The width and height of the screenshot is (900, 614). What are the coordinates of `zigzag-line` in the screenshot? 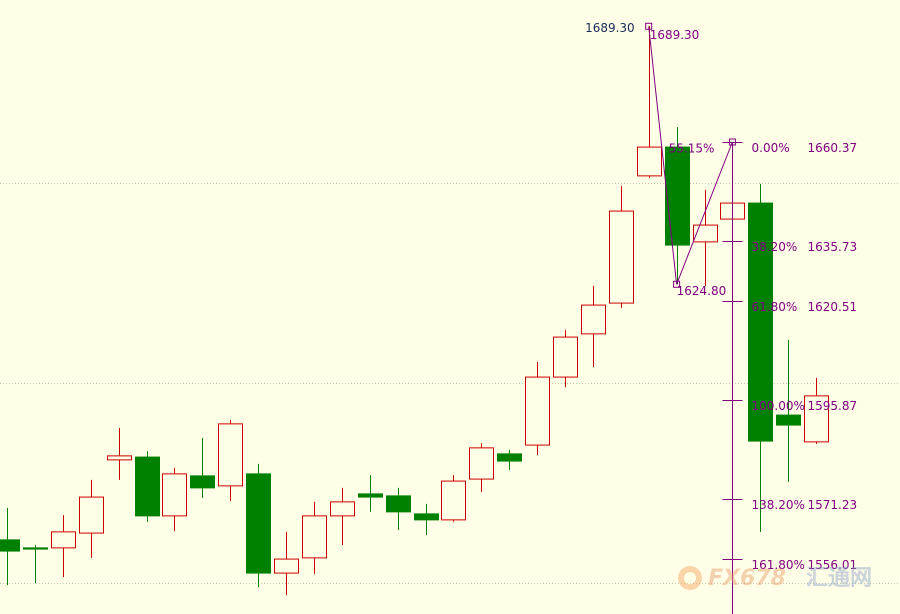 It's located at (690, 155).